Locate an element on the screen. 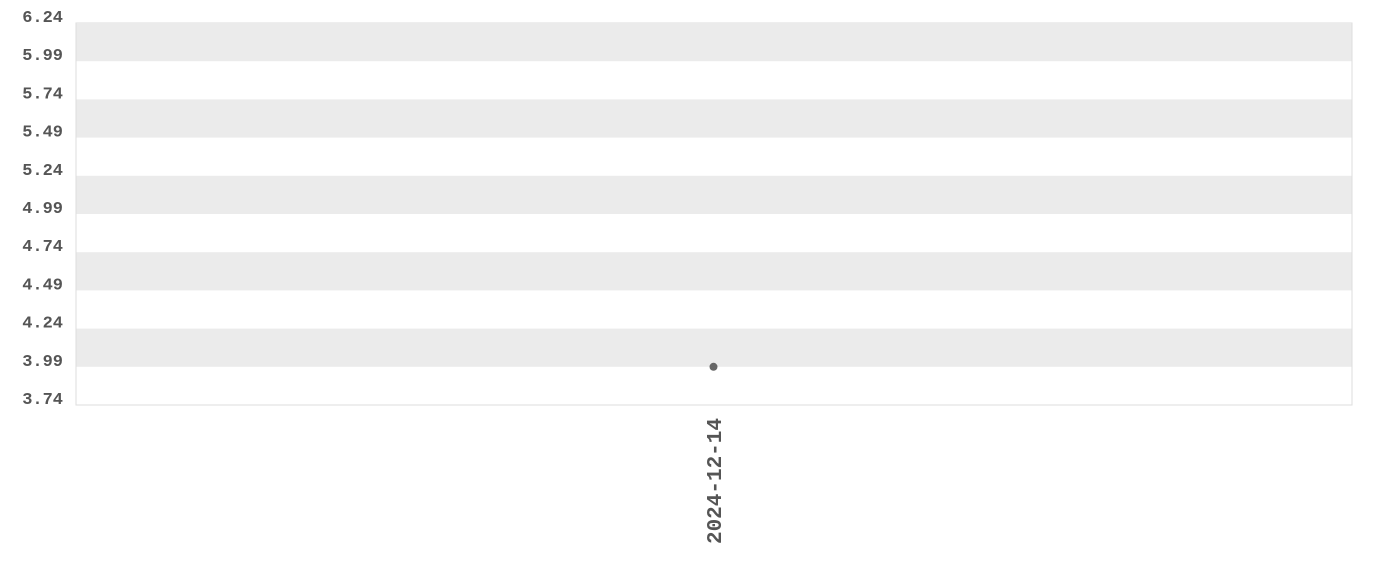  y-tick-label: 5.49 is located at coordinates (42, 133).